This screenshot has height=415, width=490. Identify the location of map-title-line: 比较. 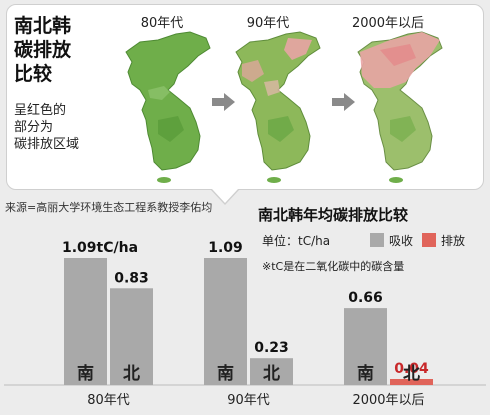
(33, 74).